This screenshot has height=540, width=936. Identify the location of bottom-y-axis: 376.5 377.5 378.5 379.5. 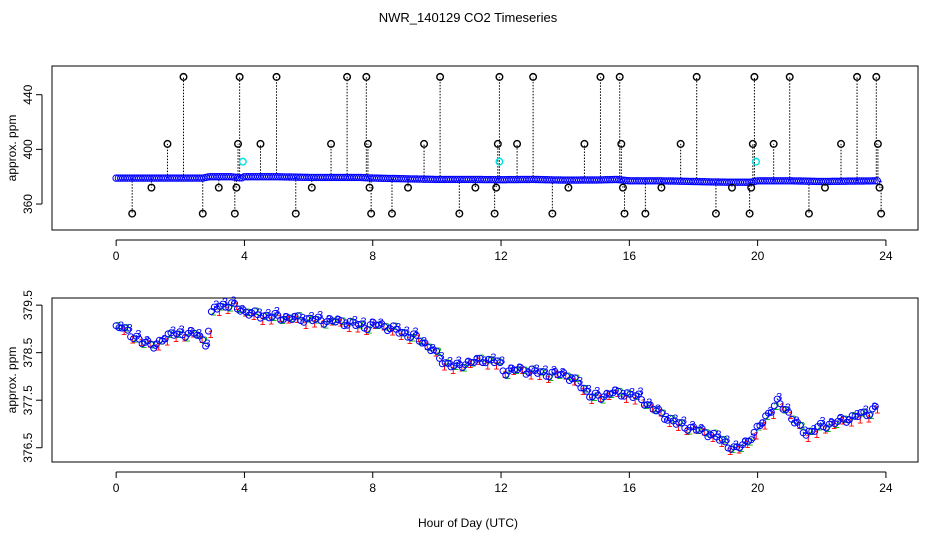
(32, 376).